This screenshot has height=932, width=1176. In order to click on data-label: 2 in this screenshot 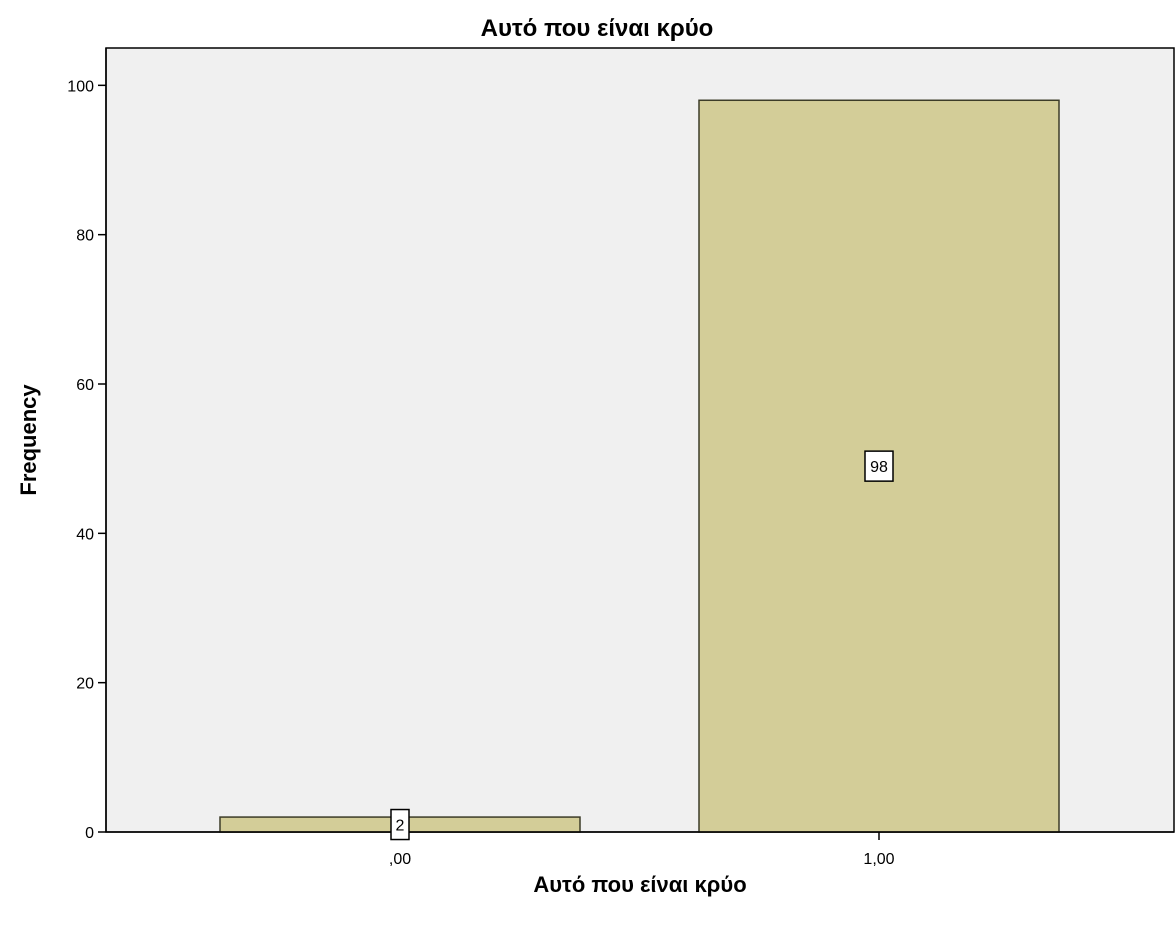, I will do `click(400, 826)`.